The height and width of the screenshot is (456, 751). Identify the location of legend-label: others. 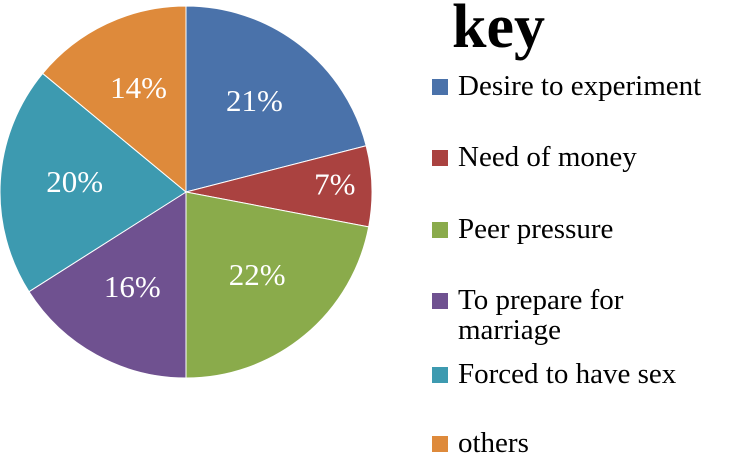
(493, 441).